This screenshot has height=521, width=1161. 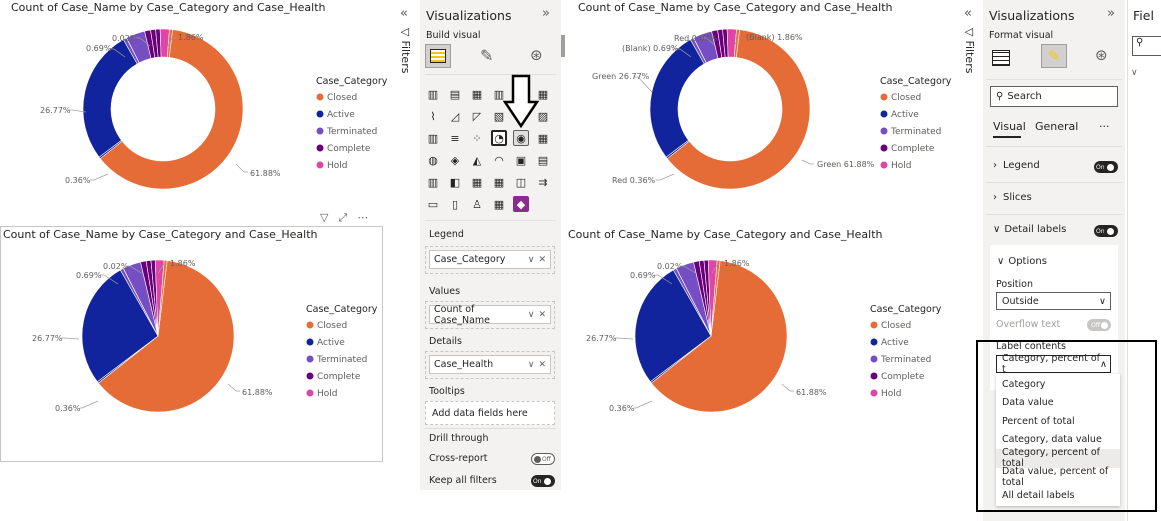 I want to click on format-search-box: ⚲ Search, so click(x=1054, y=96).